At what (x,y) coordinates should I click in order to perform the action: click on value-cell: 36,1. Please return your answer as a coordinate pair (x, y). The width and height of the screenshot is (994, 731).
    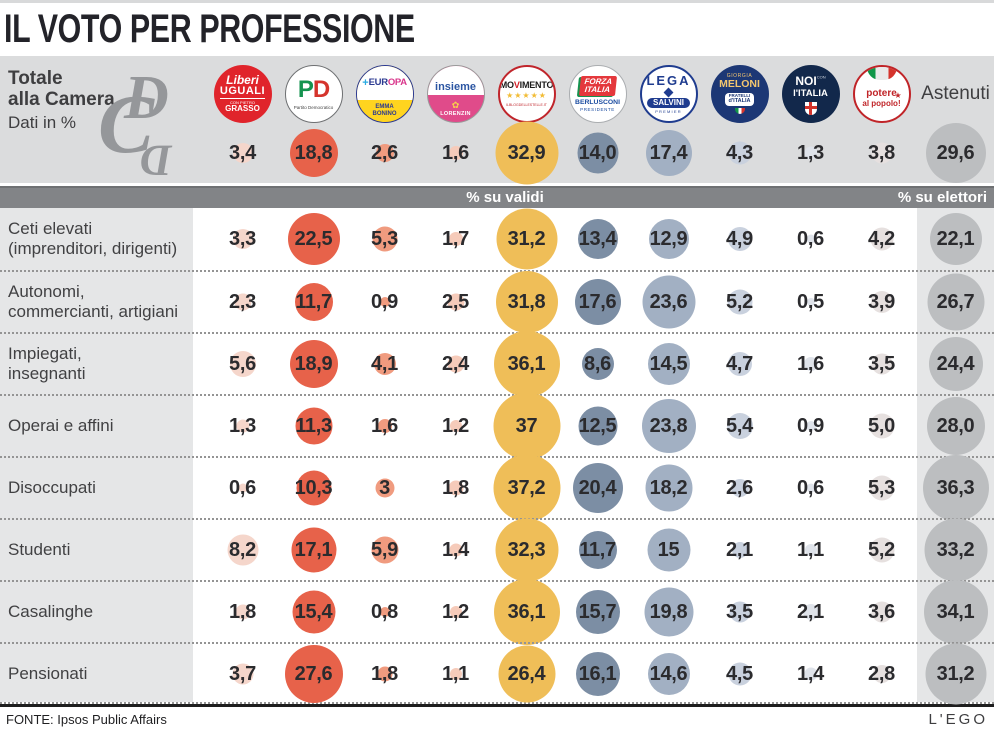
    Looking at the image, I should click on (526, 364).